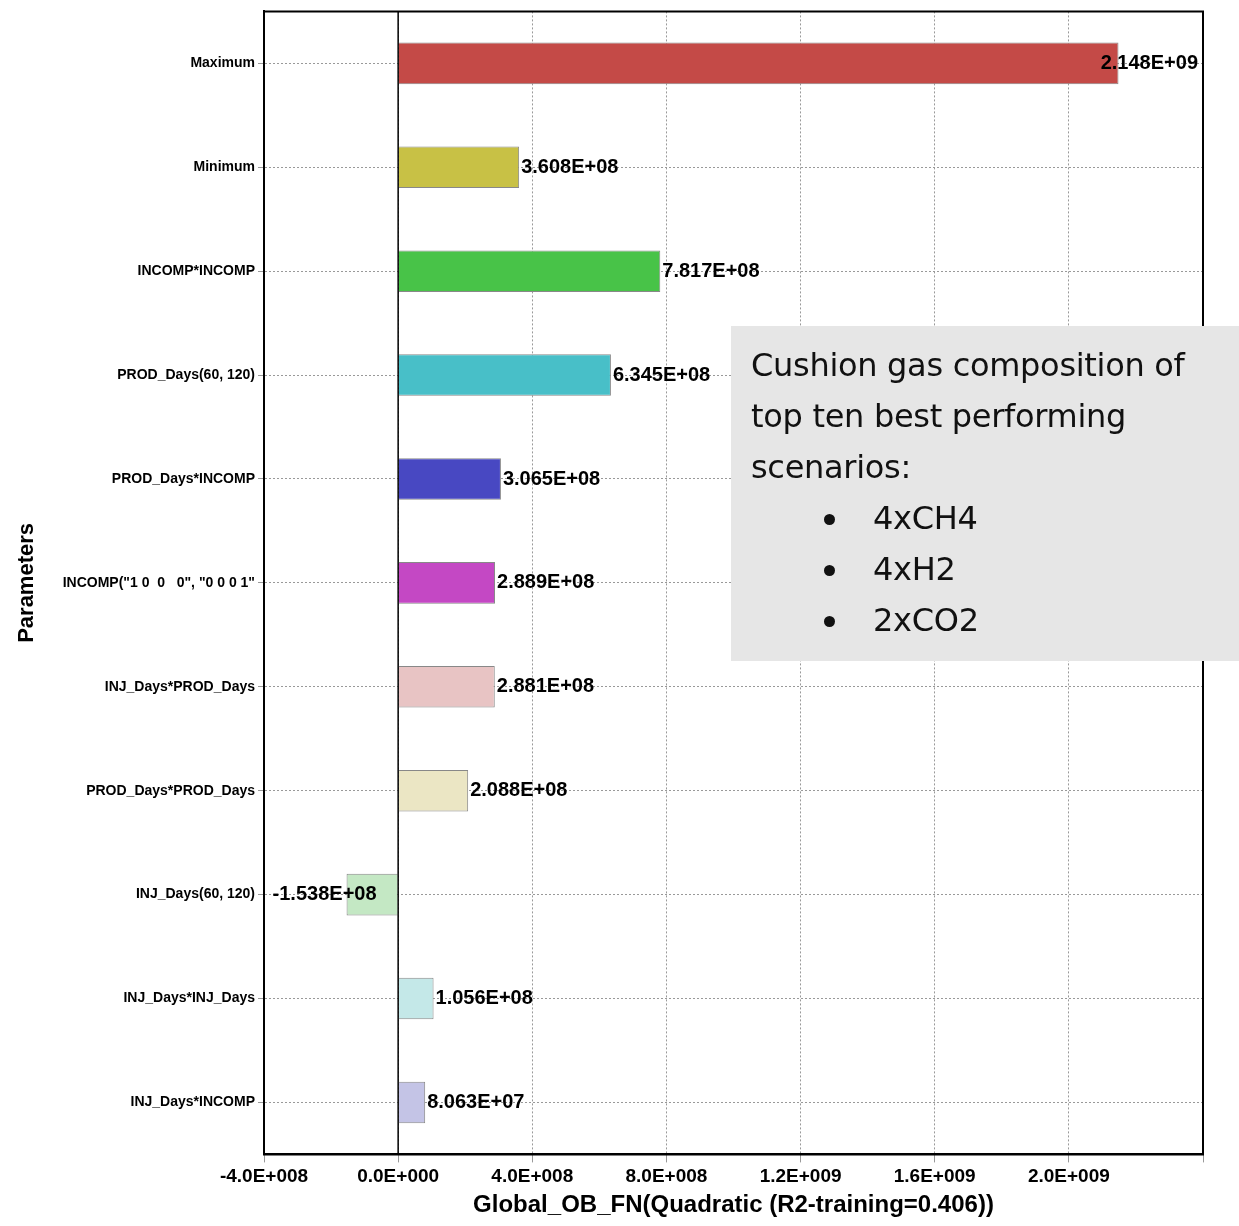  What do you see at coordinates (733, 1204) in the screenshot?
I see `x-axis-title: Global_OB_FN(Quadratic (R2-training=0.406))` at bounding box center [733, 1204].